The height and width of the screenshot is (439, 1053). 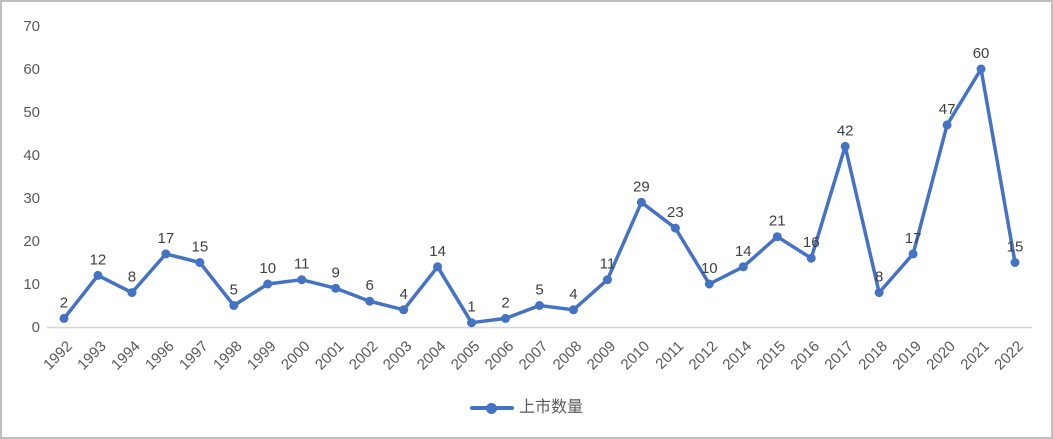 I want to click on x-axis-tick-label: 2003, so click(x=398, y=356).